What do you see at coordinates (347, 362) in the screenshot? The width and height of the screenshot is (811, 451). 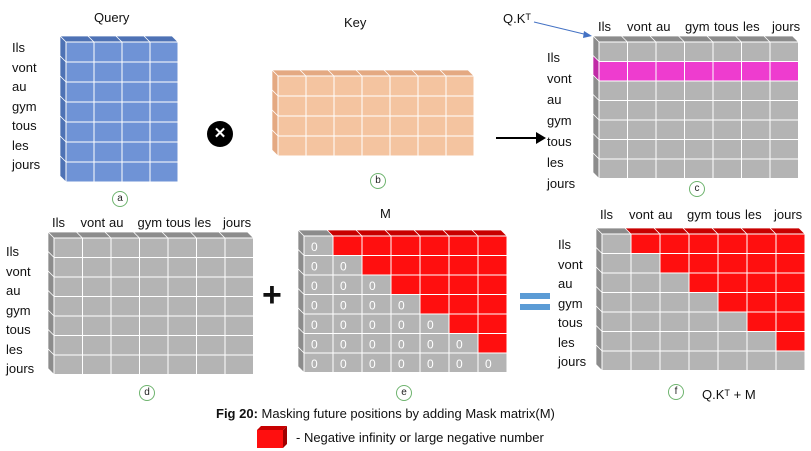 I see `mask-cell-6-1: 0` at bounding box center [347, 362].